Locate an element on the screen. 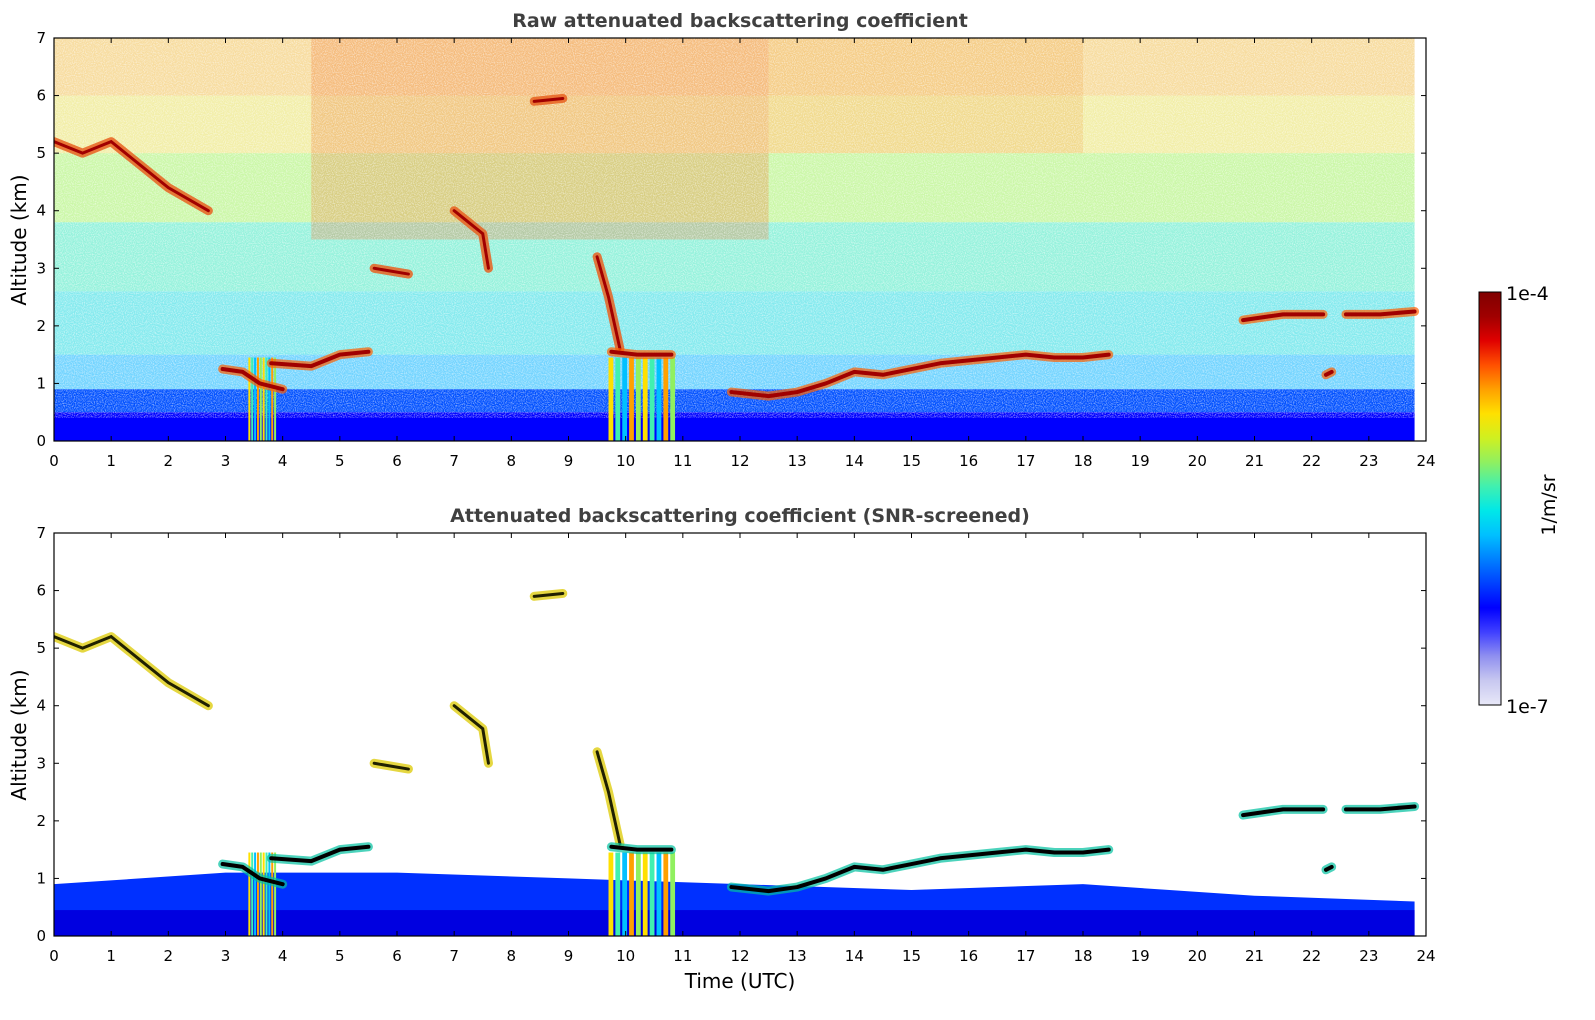  panel-raw-ylabel: Altitude (km) is located at coordinates (19, 239).